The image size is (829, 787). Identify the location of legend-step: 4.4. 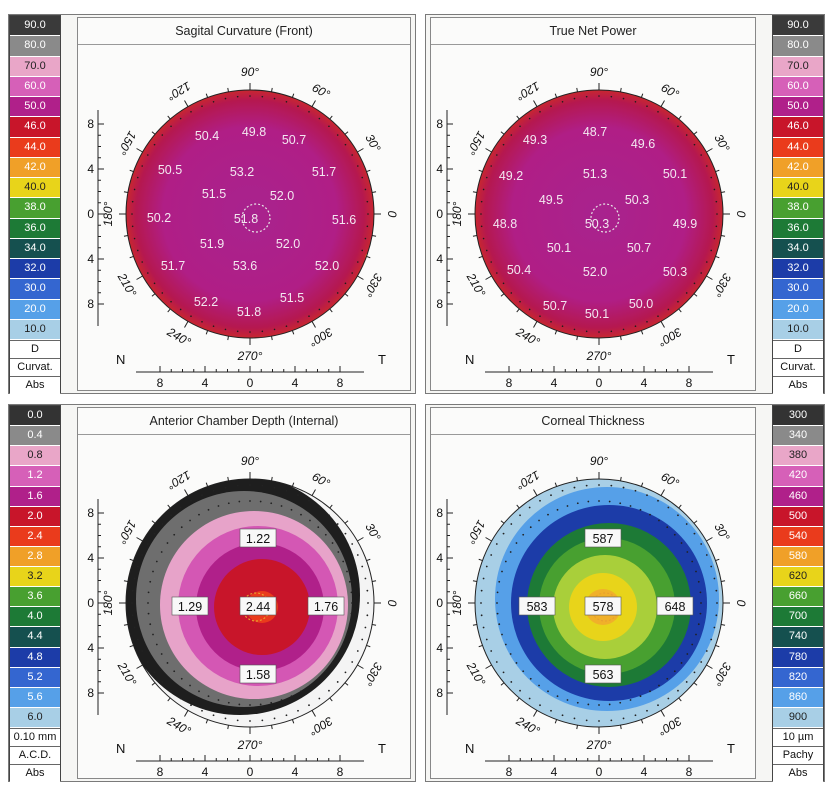
(35, 637).